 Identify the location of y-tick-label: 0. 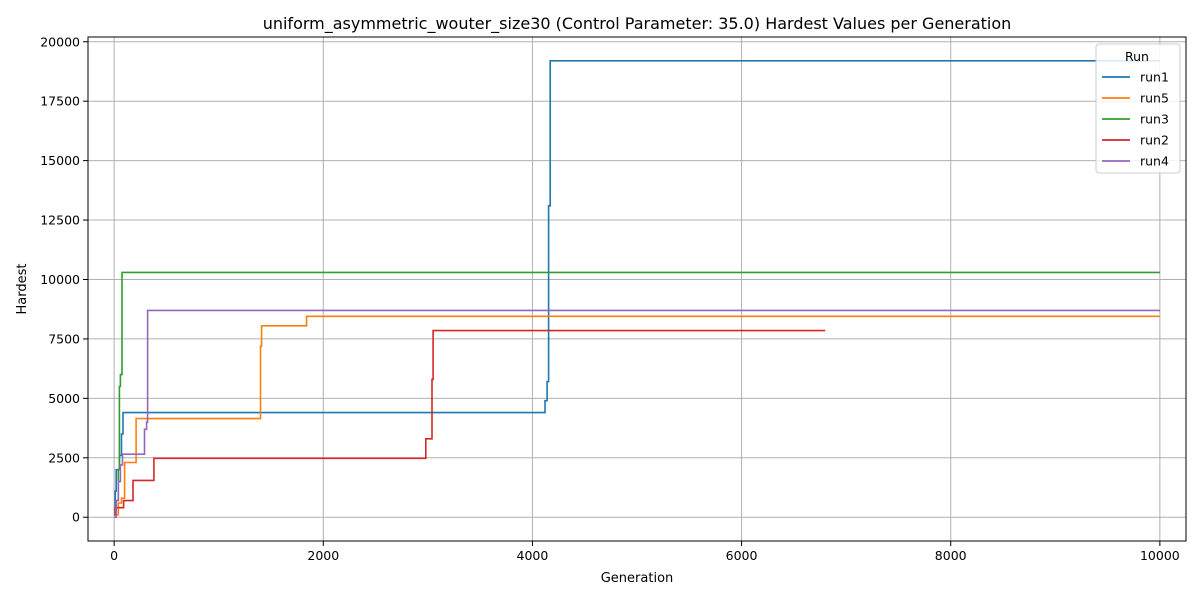
(76, 517).